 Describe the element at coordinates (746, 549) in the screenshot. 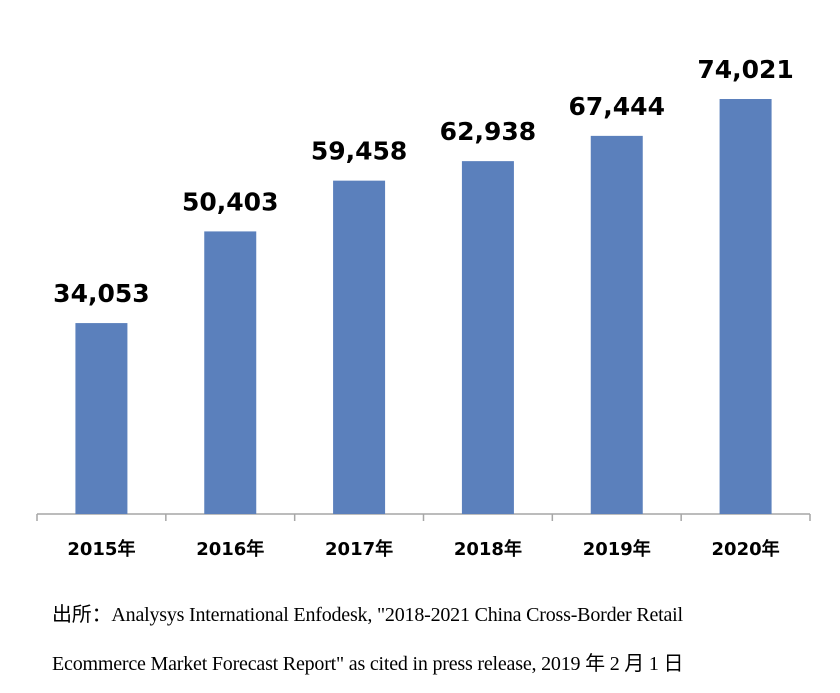

I see `x-tick-label: 2020年` at that location.